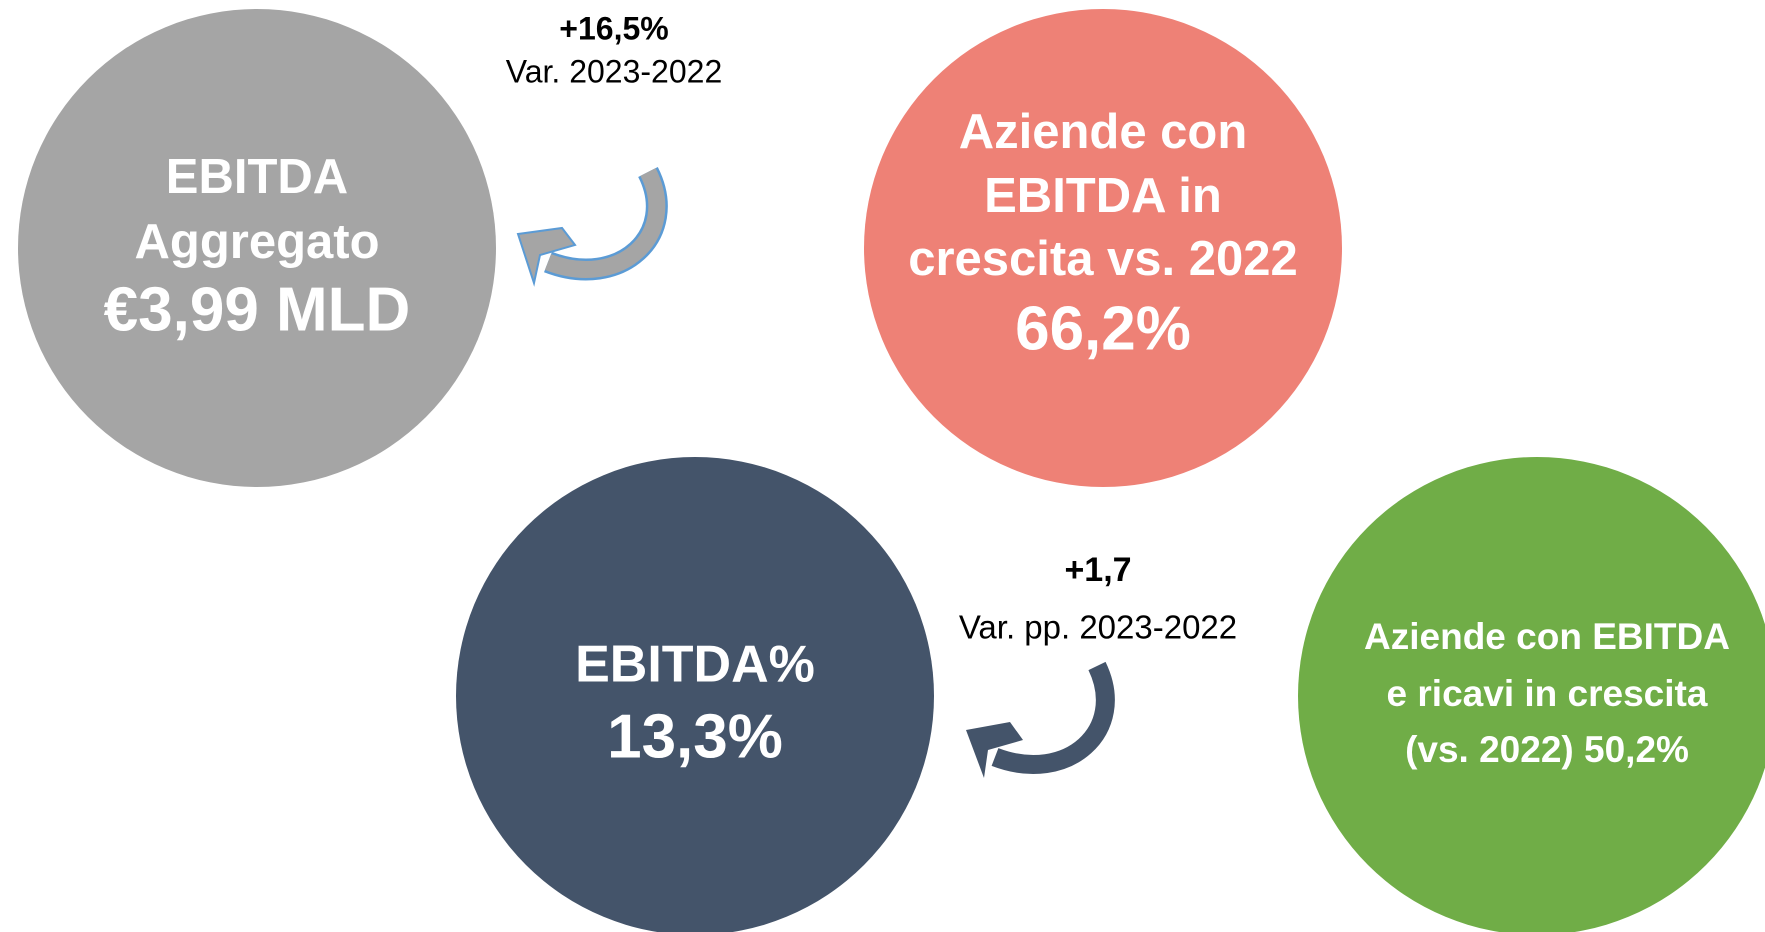 The width and height of the screenshot is (1765, 932). I want to click on circle-text: EBITDA in, so click(1103, 196).